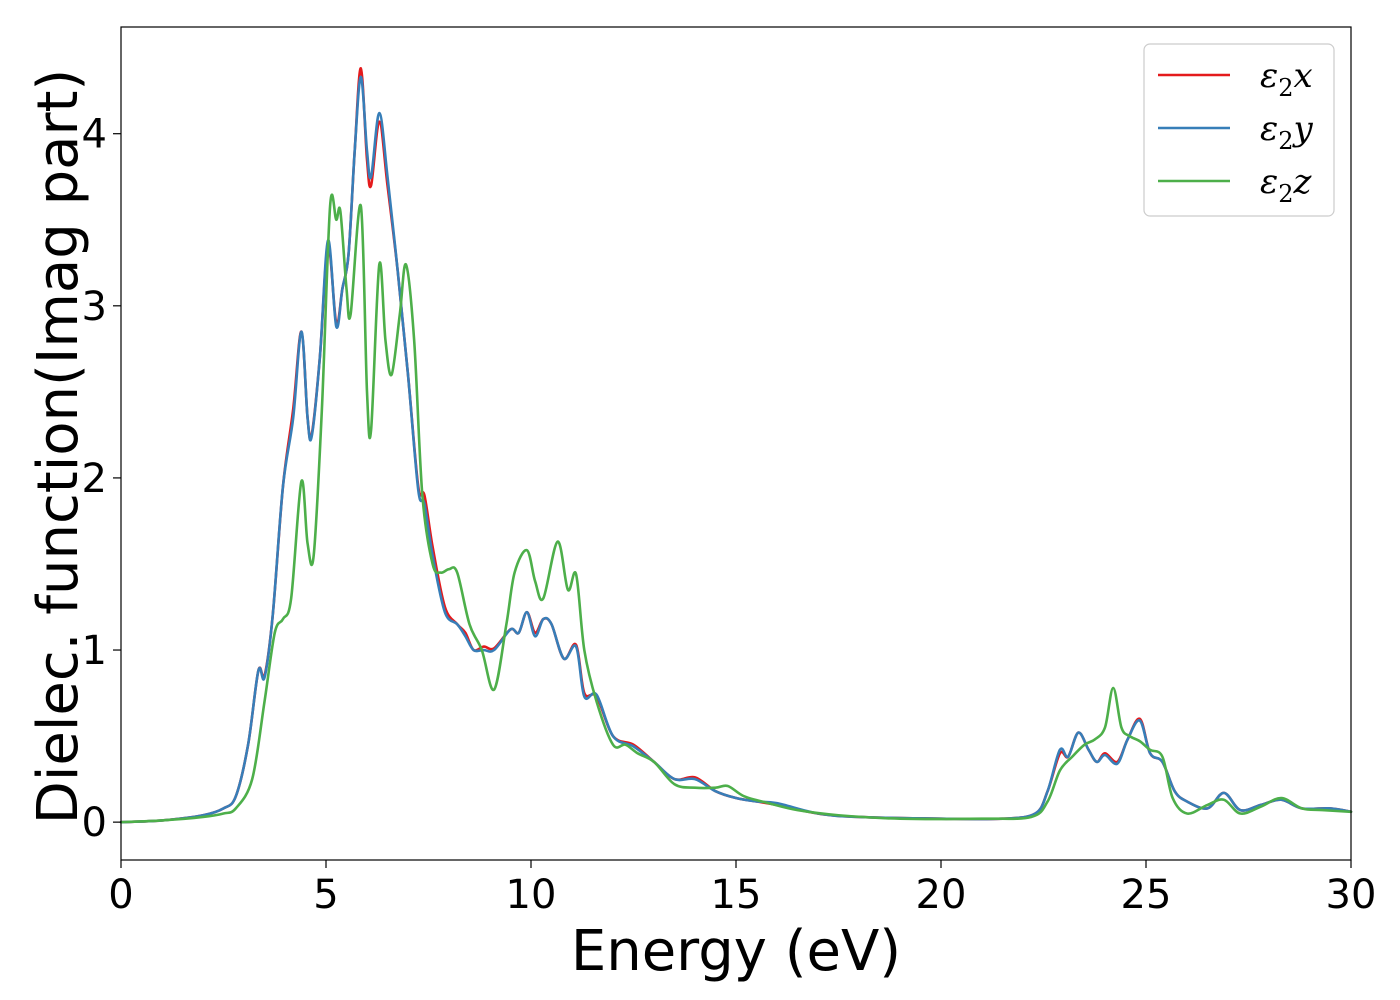  I want to click on x-tick-label: 25, so click(1146, 895).